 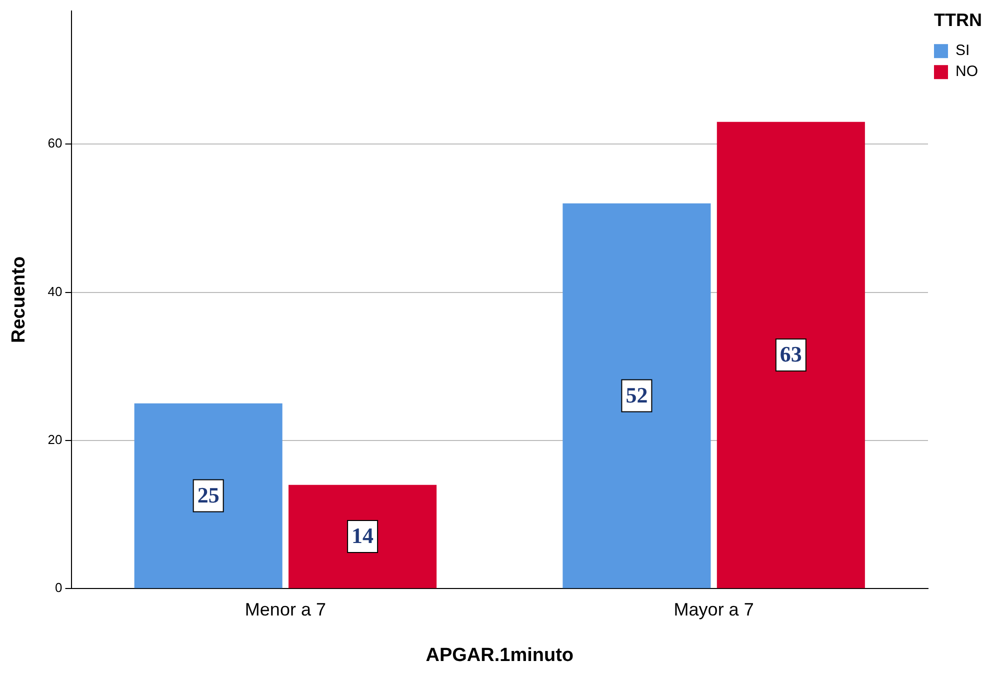 I want to click on legend-label: SI, so click(x=963, y=51).